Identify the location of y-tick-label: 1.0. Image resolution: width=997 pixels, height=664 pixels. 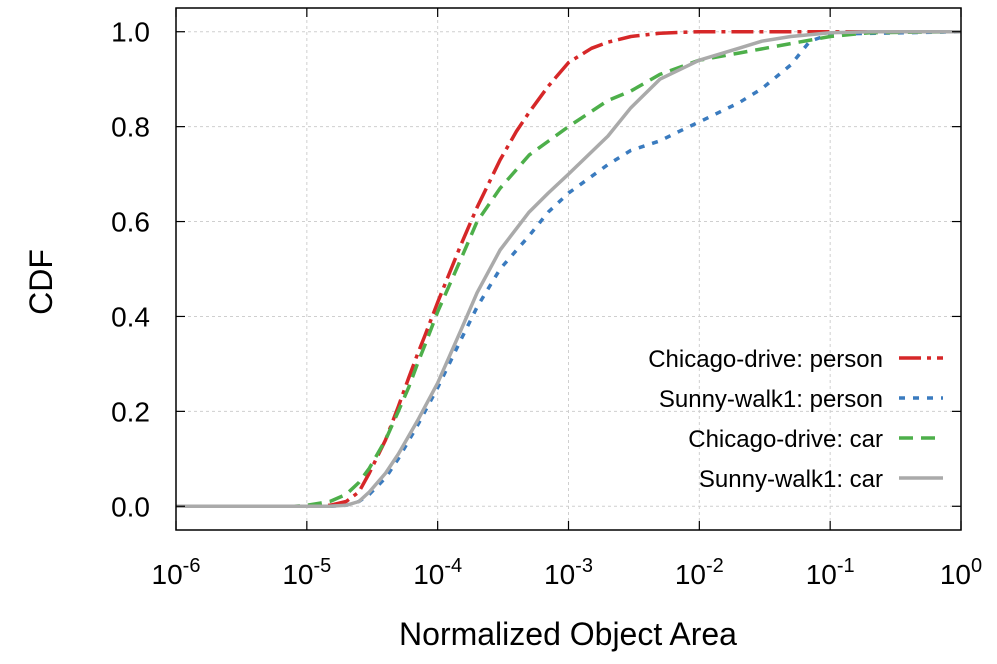
(130, 32).